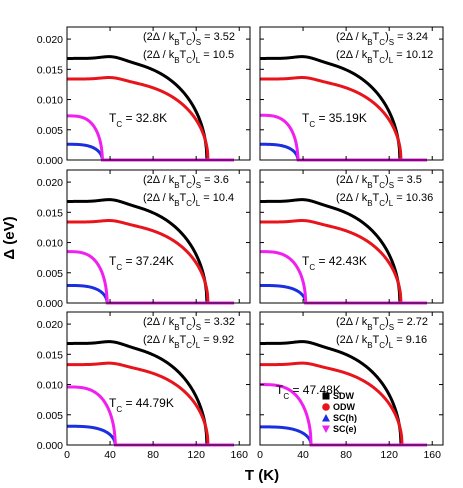 Image resolution: width=463 pixels, height=488 pixels. I want to click on legend-label: ODW, so click(344, 407).